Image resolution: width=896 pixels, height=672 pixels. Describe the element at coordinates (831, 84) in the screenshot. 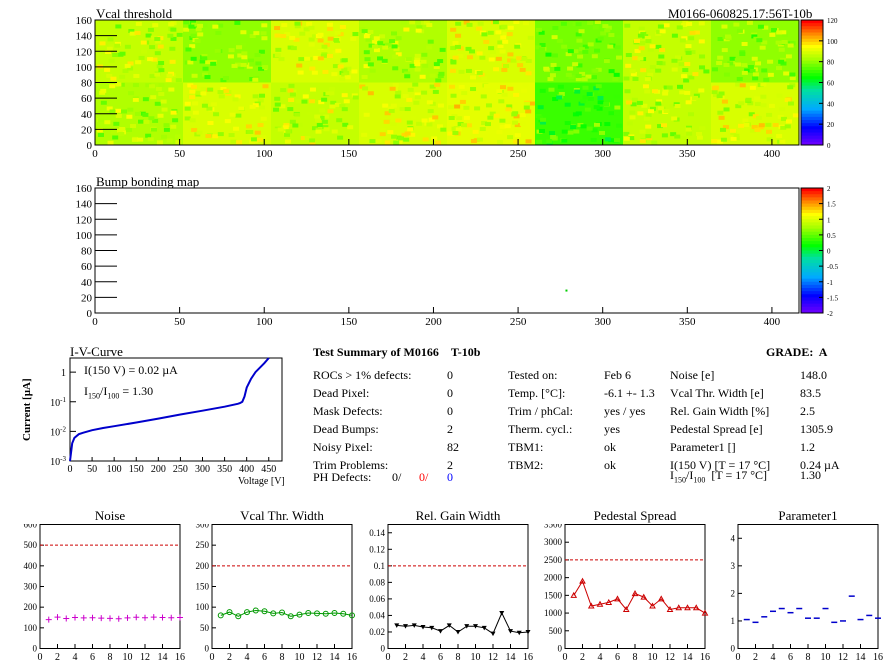

I see `vcal-zbar-tick-label: 60` at that location.